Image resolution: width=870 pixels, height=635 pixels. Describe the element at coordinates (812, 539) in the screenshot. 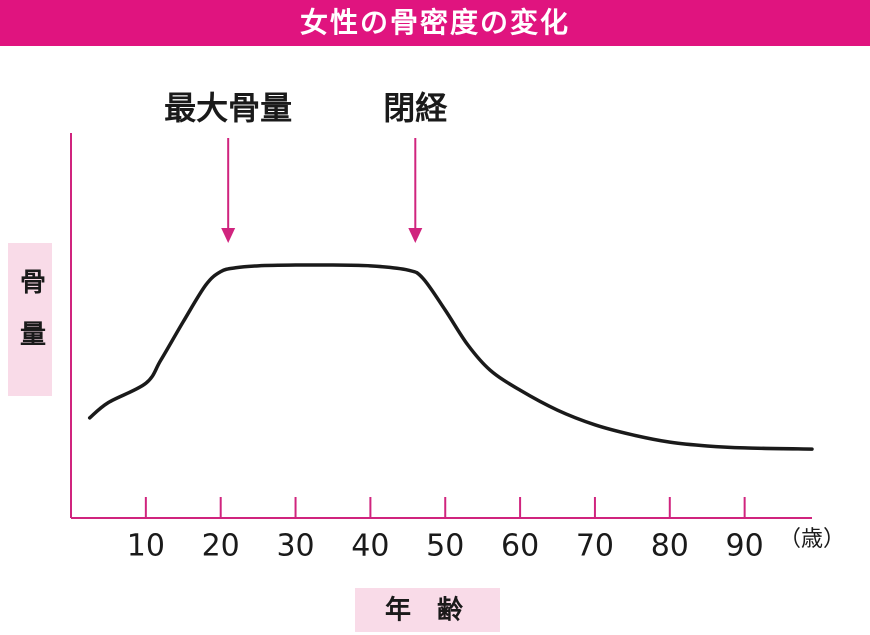

I see `x-unit: （歳）` at that location.